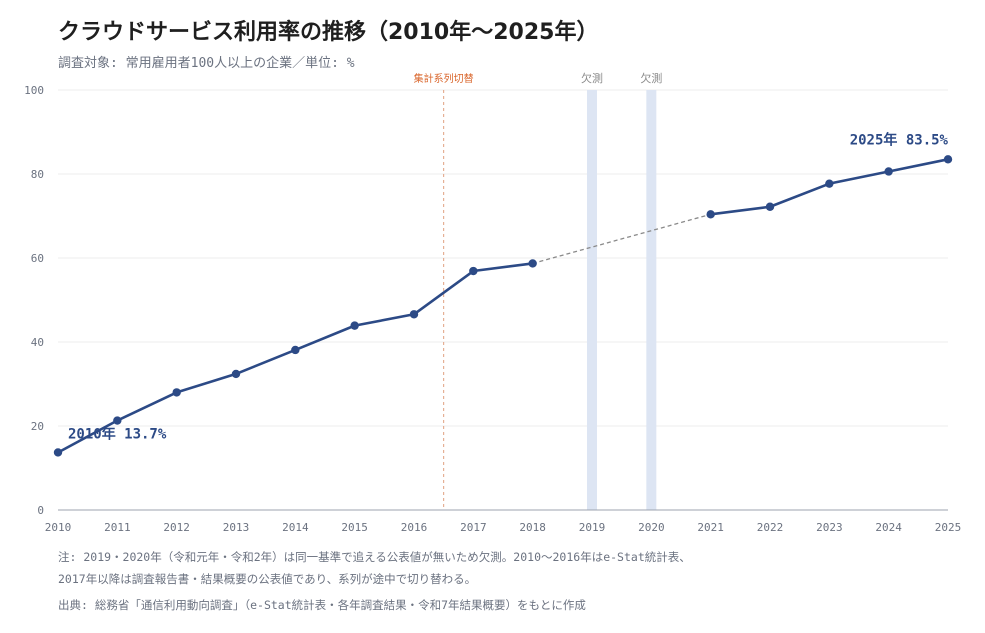  I want to click on data-point-2010, so click(58, 452).